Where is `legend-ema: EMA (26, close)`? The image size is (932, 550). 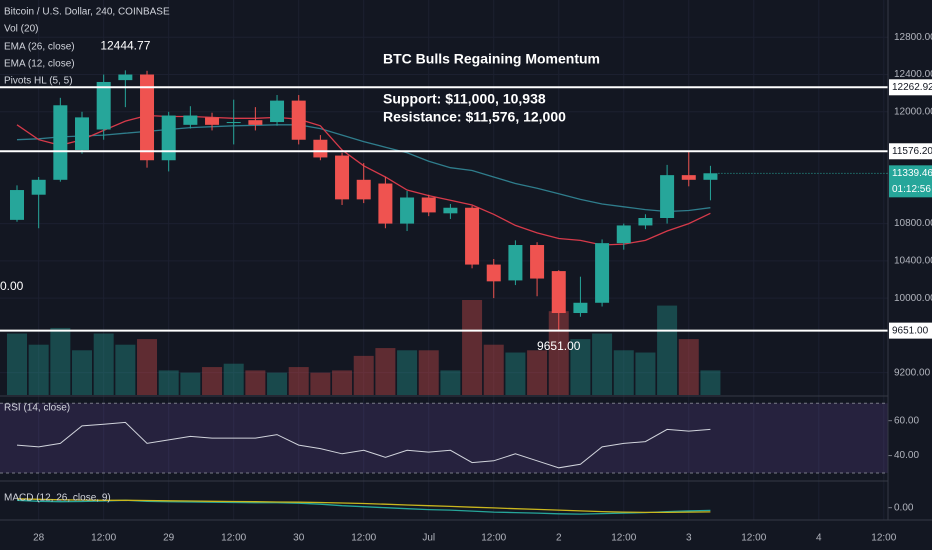 legend-ema: EMA (26, close) is located at coordinates (39, 47).